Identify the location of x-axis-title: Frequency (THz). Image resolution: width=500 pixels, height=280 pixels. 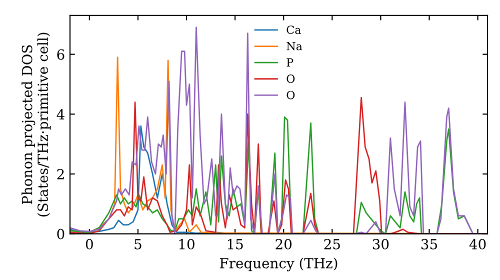
(279, 265).